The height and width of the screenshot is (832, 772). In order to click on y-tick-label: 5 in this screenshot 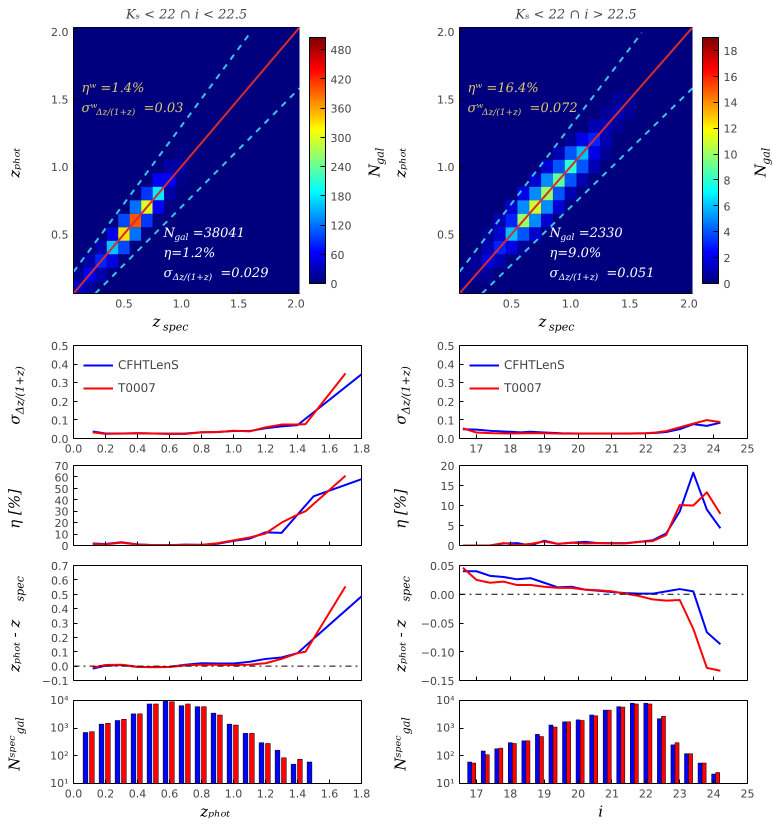, I will do `click(451, 526)`.